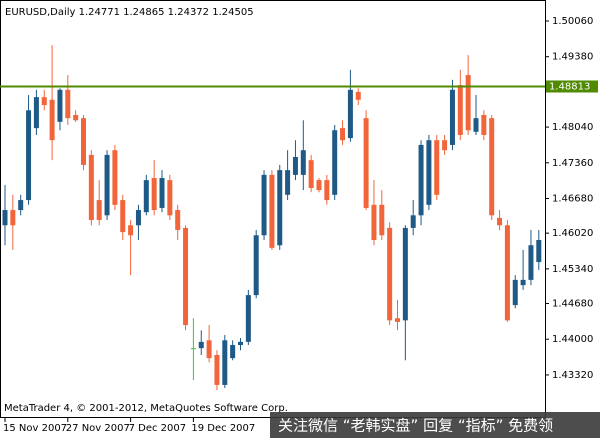 This screenshot has width=600, height=438. What do you see at coordinates (415, 426) in the screenshot?
I see `watermark: 关注微信 “老韩实盘” 回复 “指标” 免费领` at bounding box center [415, 426].